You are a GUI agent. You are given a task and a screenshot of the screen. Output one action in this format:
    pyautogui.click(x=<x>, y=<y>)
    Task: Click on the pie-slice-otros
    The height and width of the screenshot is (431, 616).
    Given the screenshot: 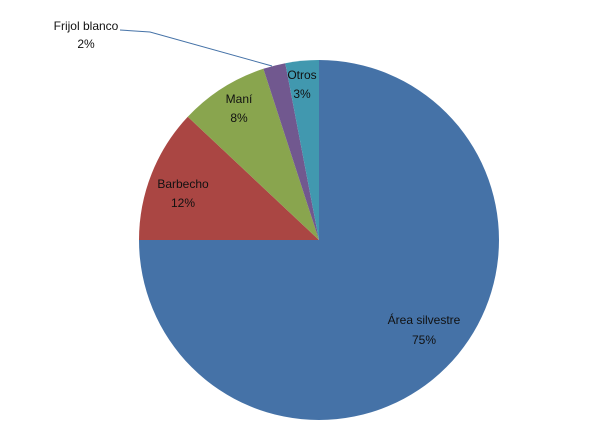 What is the action you would take?
    pyautogui.click(x=302, y=150)
    